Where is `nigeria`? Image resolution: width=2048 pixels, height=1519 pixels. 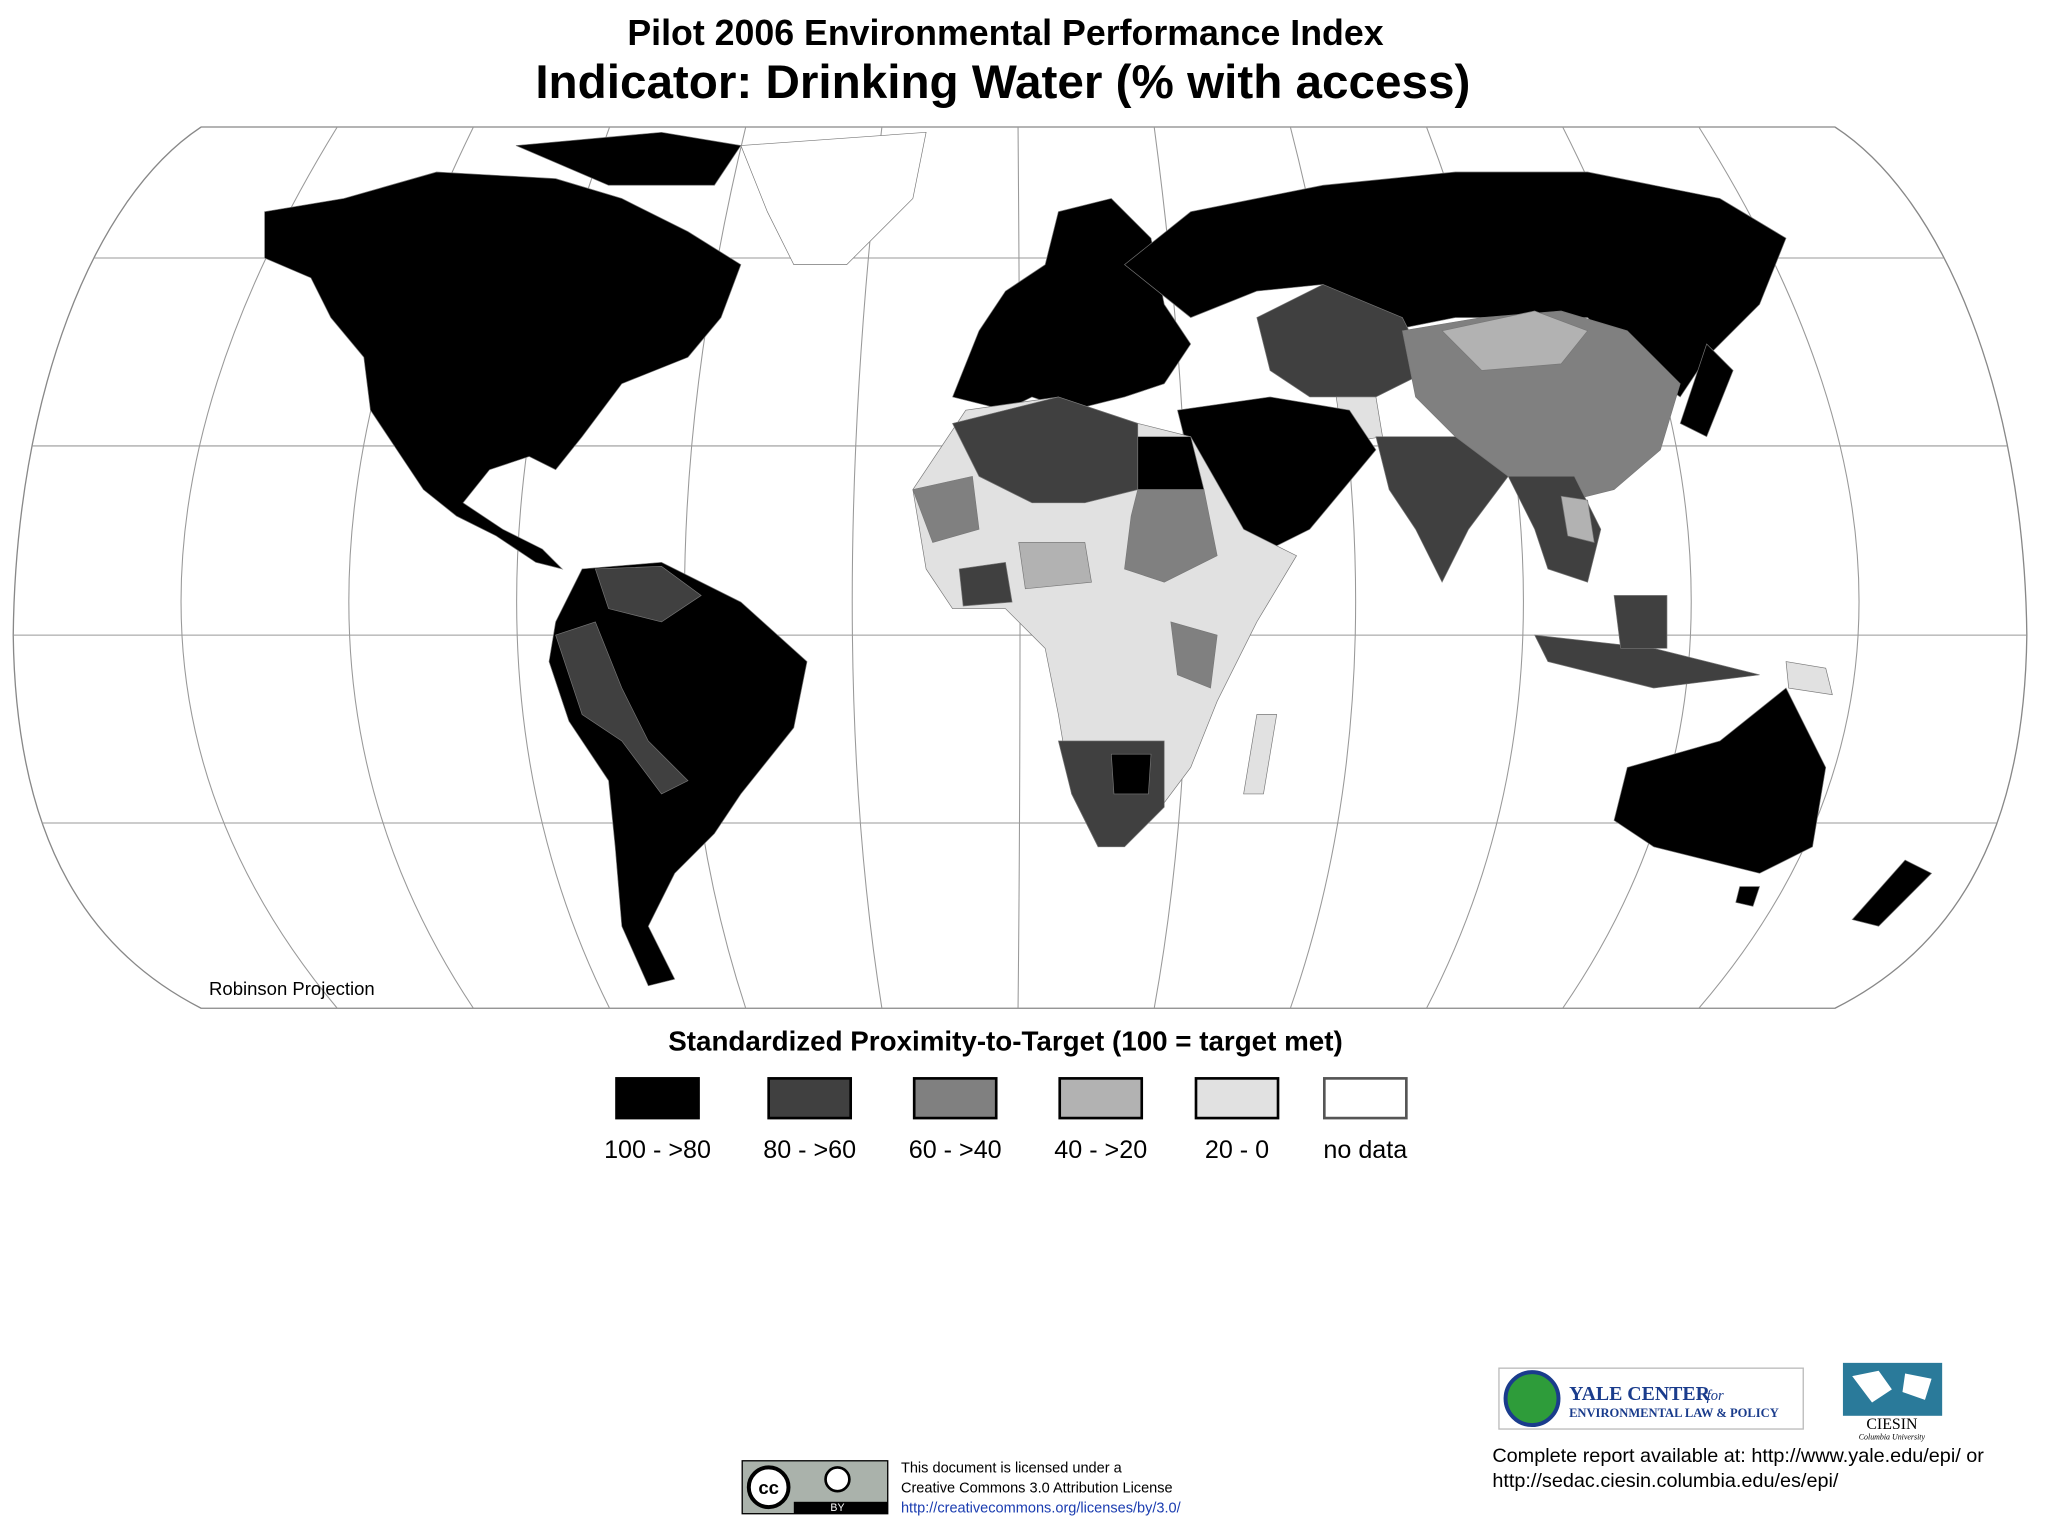
nigeria is located at coordinates (1055, 566).